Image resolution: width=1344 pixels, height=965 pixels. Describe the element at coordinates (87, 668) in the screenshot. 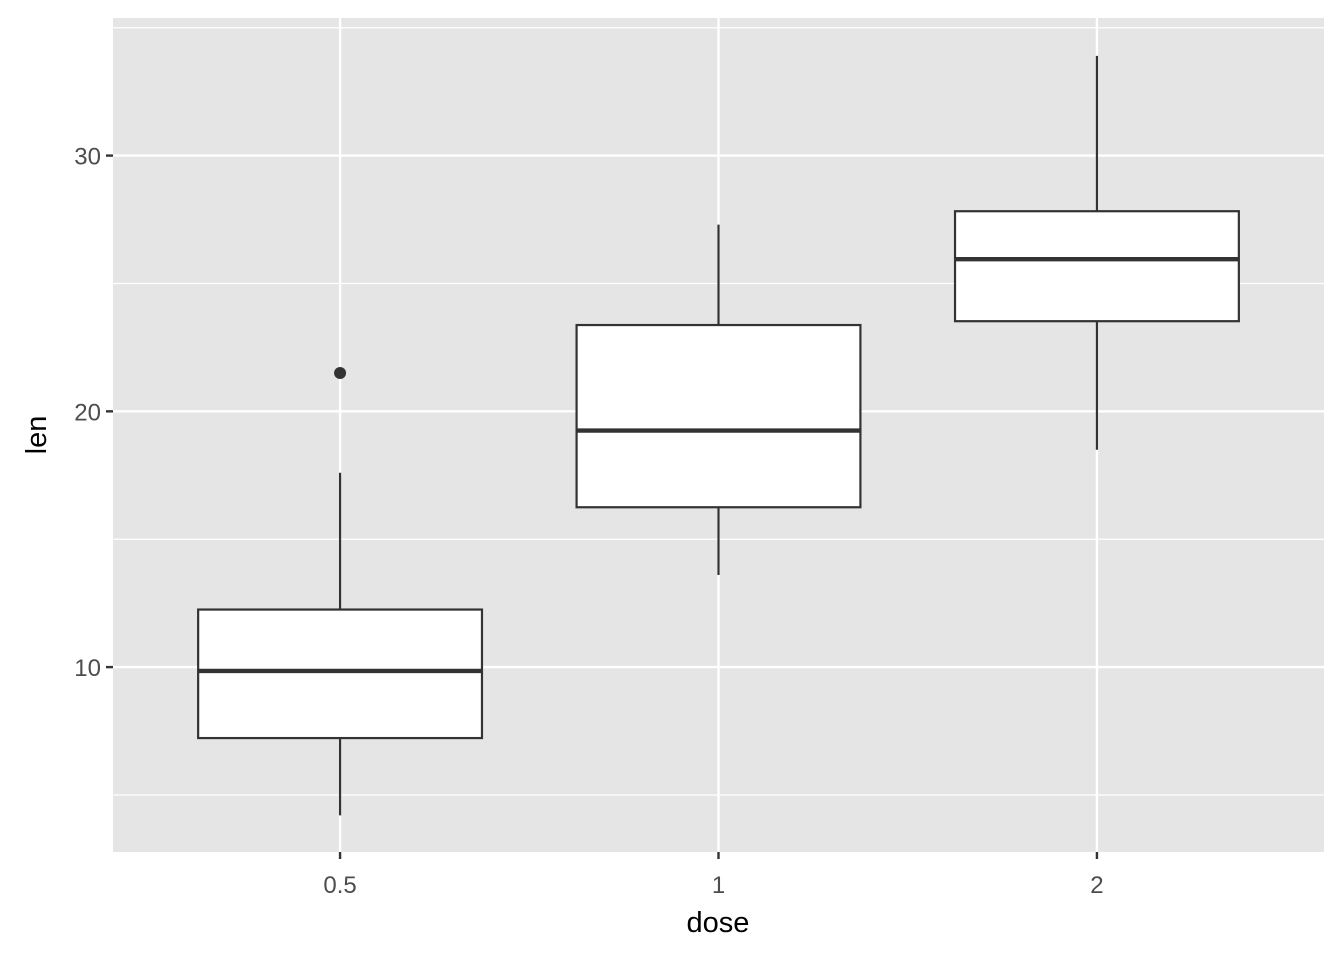

I see `y-tick-label: 10` at that location.